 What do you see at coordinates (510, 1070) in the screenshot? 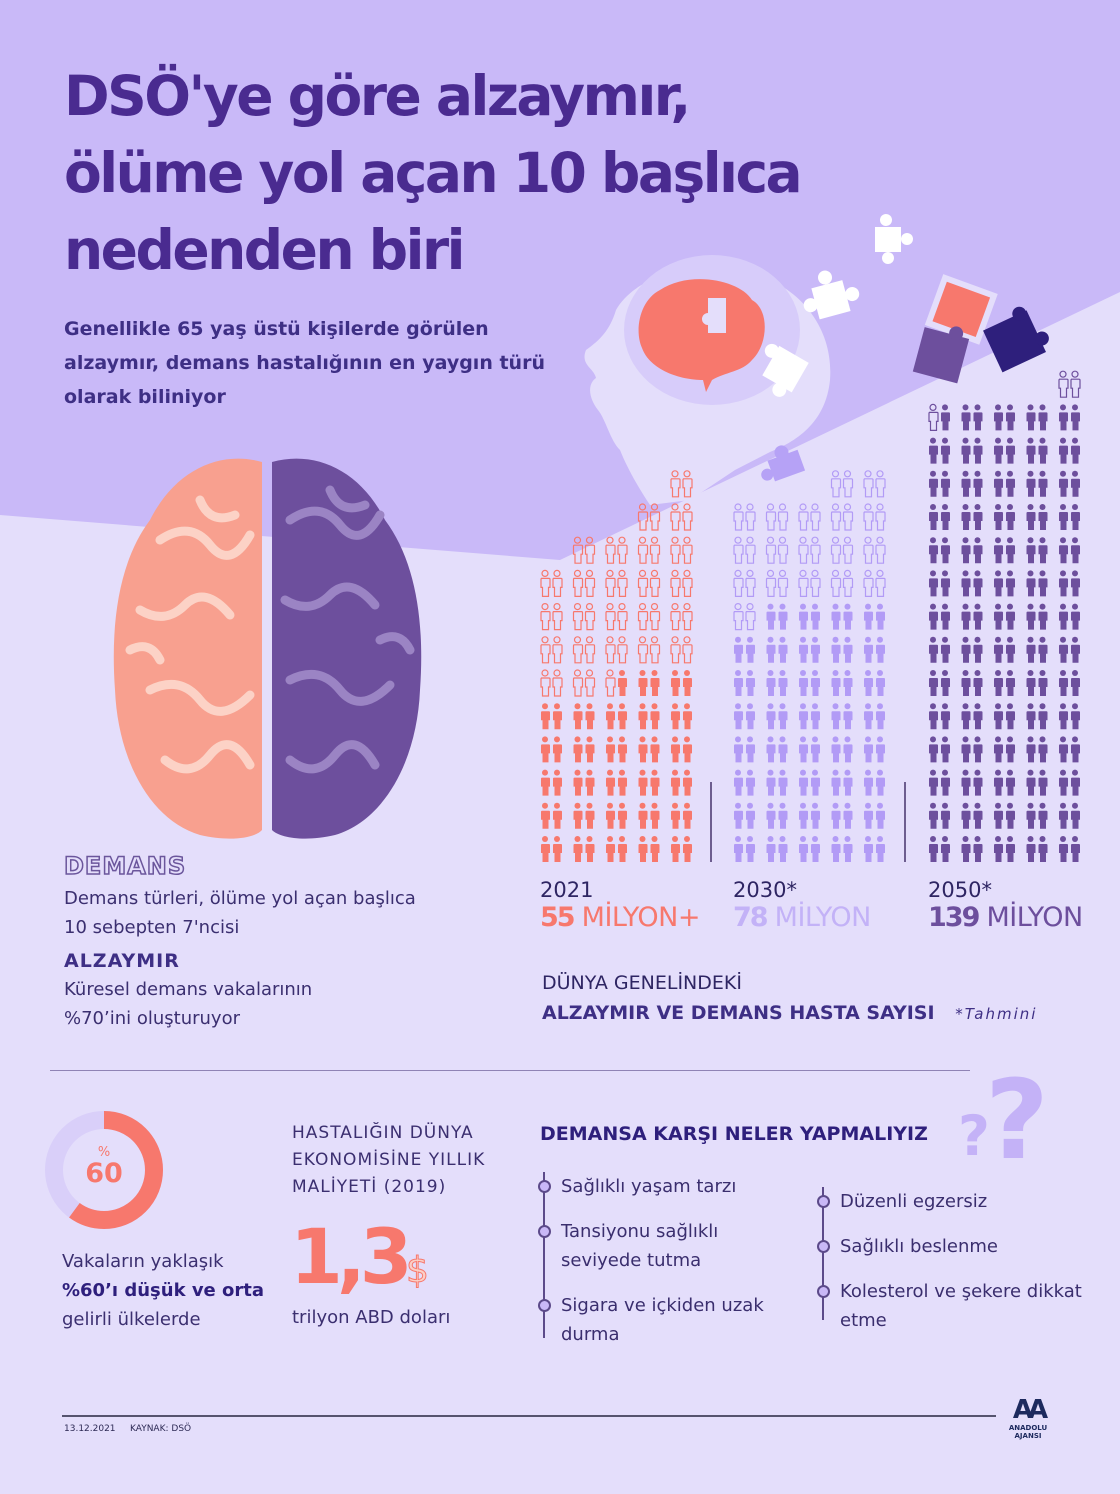
I see `divider` at bounding box center [510, 1070].